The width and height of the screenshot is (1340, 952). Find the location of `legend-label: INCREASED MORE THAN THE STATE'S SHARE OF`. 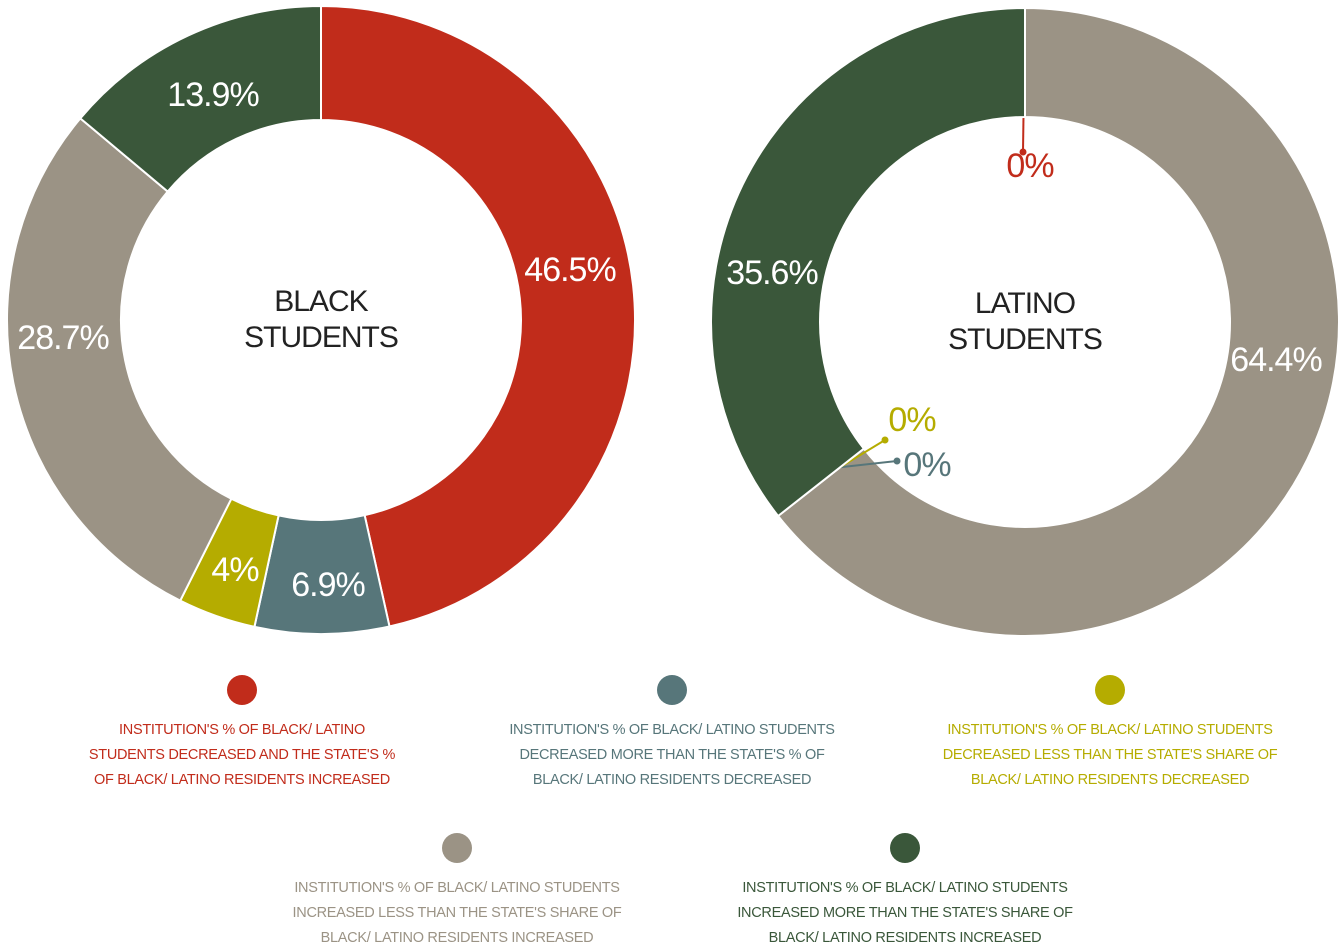

legend-label: INCREASED MORE THAN THE STATE'S SHARE OF is located at coordinates (905, 913).